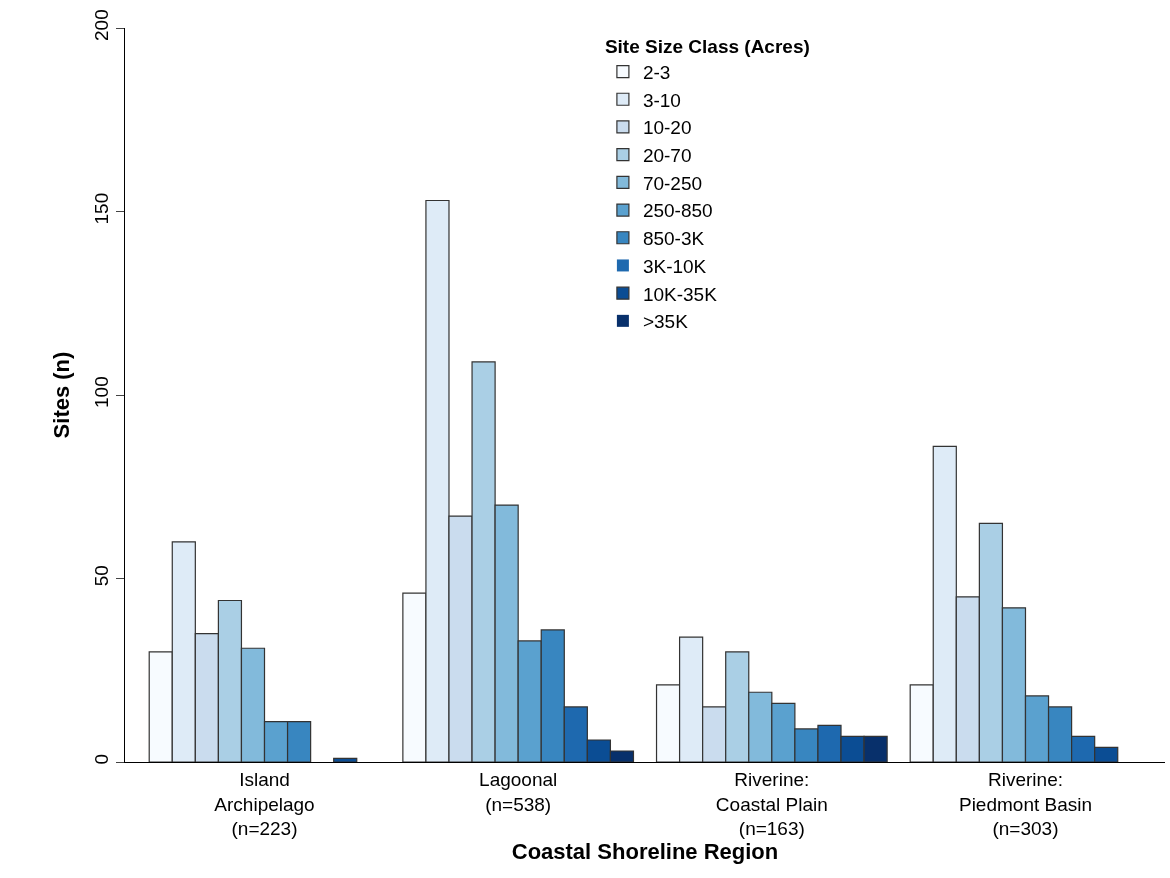  I want to click on legend-label: 70-250, so click(672, 183).